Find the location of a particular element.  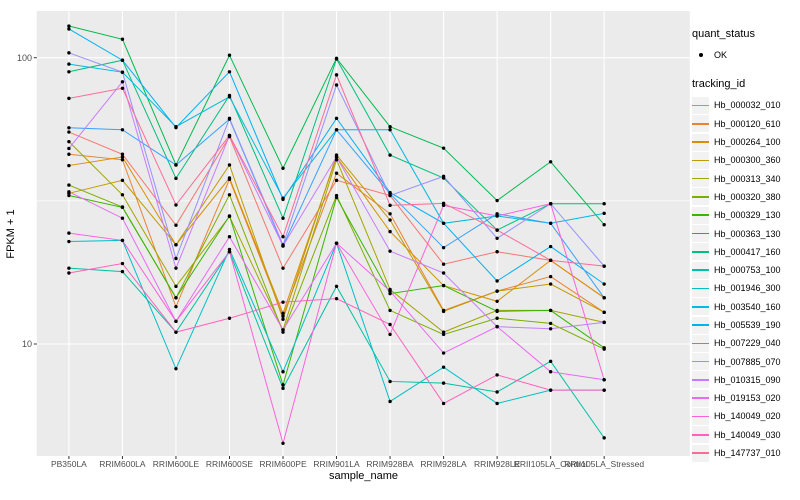

legend-item-label: Hb_000320_380 is located at coordinates (747, 196).